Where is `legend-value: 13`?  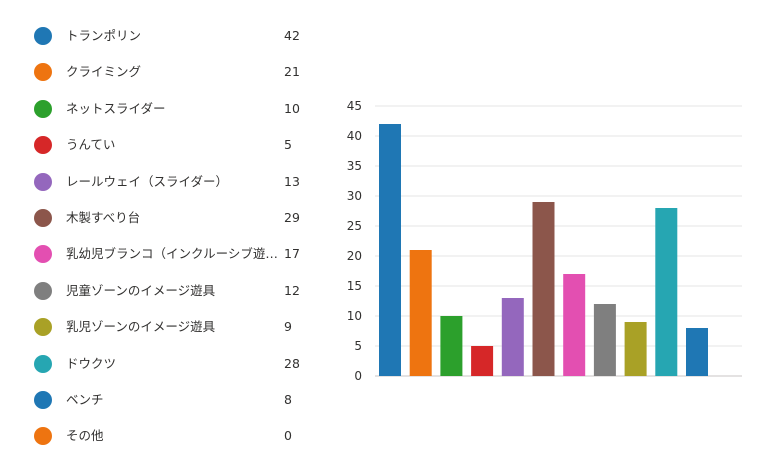
legend-value: 13 is located at coordinates (292, 181).